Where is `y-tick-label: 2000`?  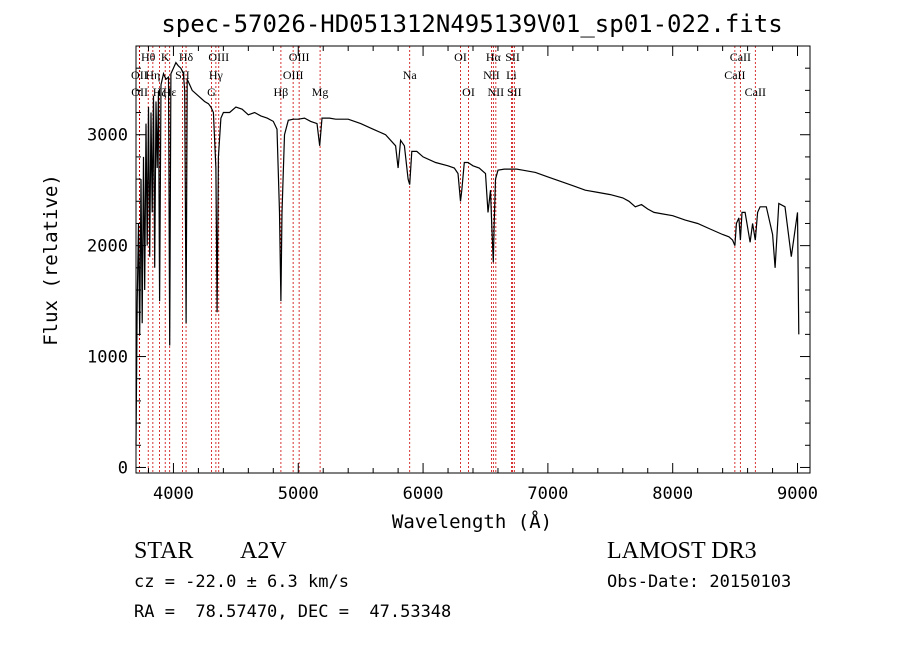
y-tick-label: 2000 is located at coordinates (107, 247).